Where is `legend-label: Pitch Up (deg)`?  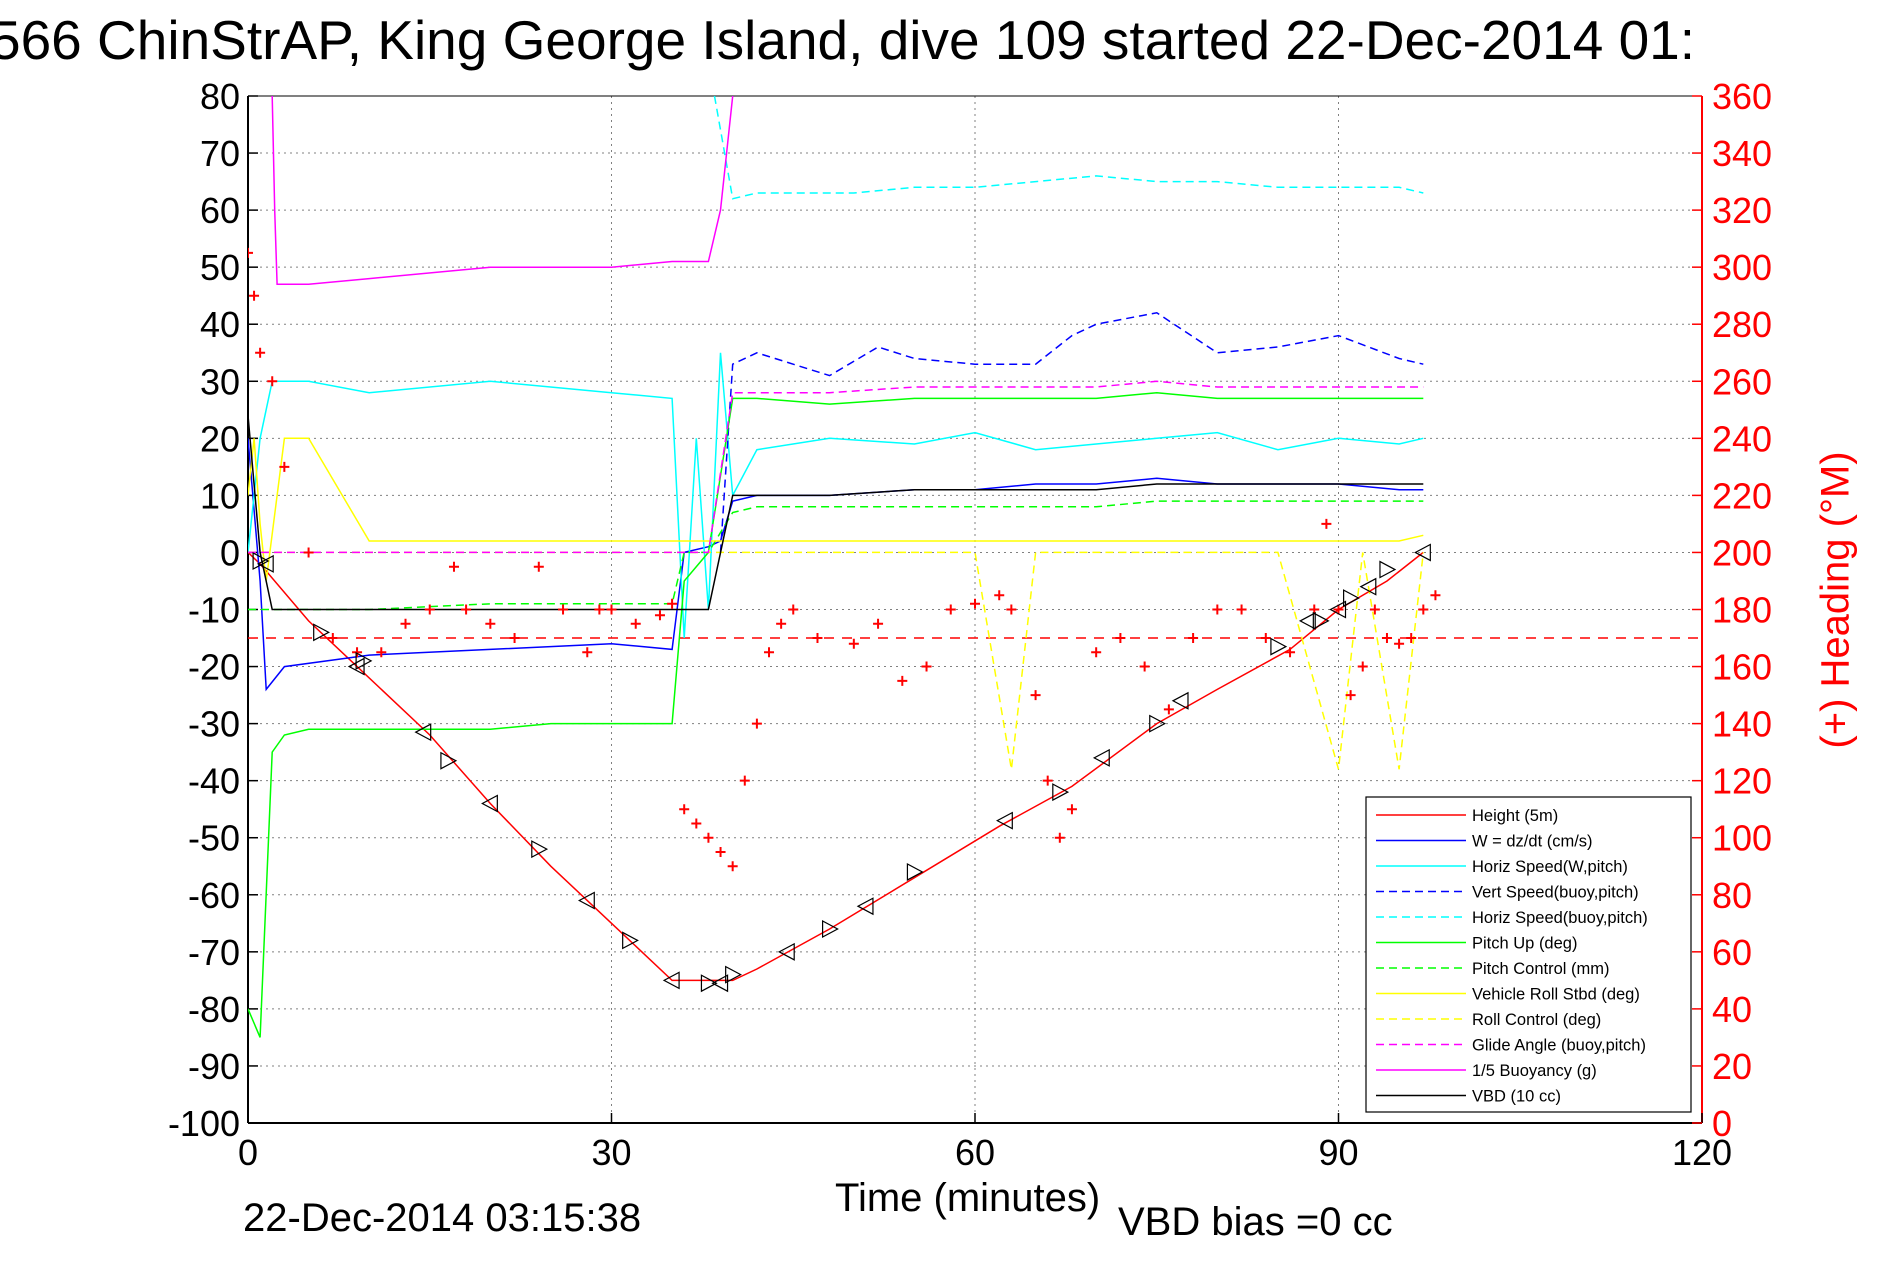 legend-label: Pitch Up (deg) is located at coordinates (1524, 944).